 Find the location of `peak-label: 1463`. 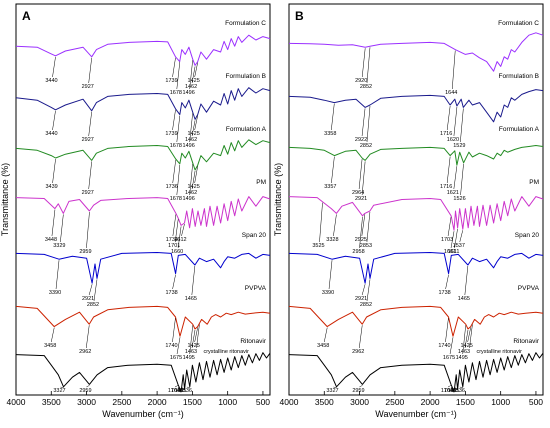

peak-label: 1463 is located at coordinates (464, 352).